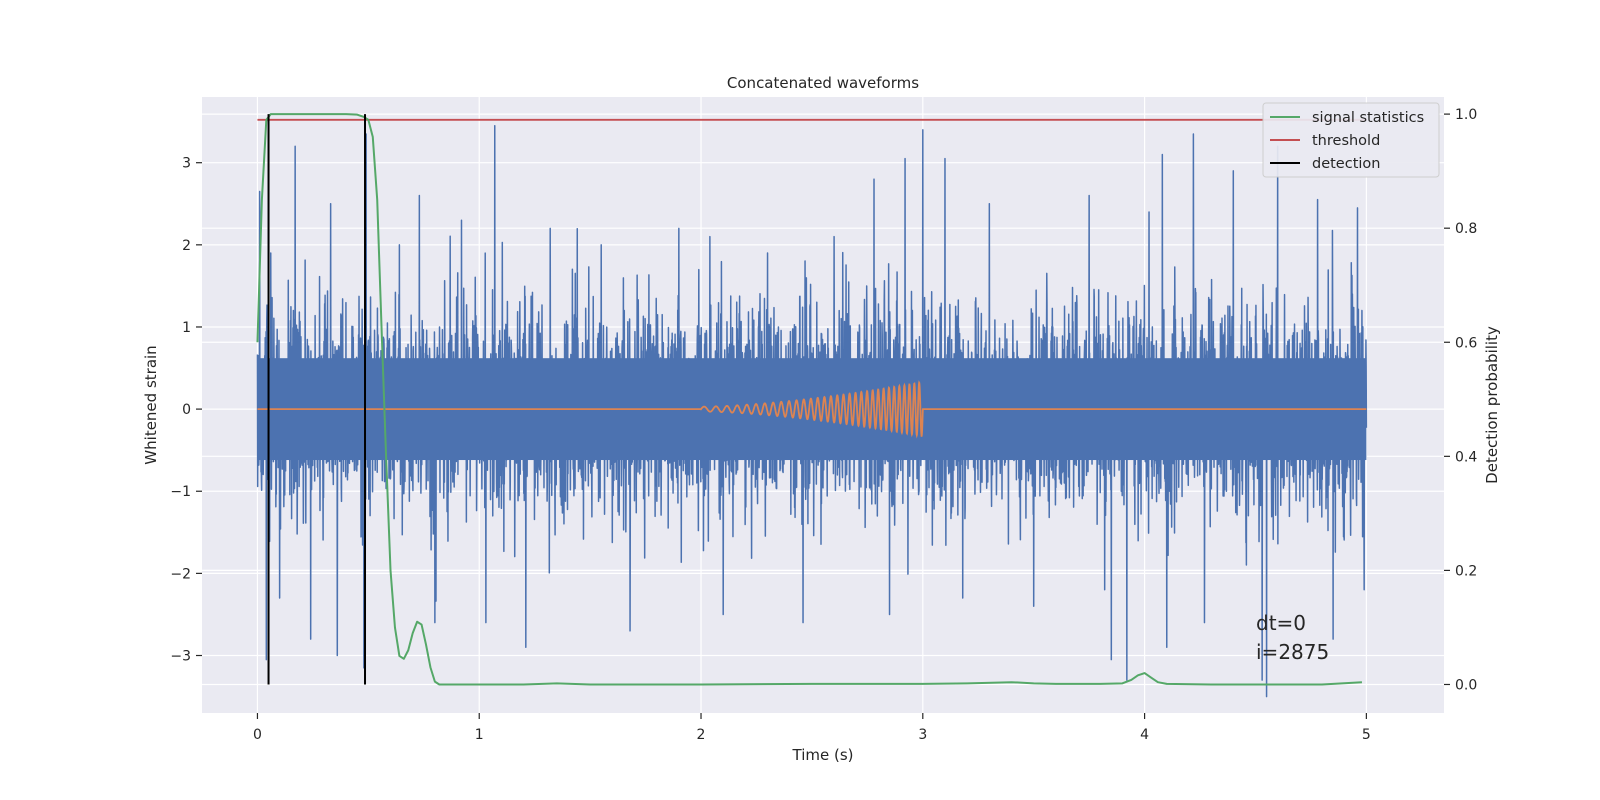 The image size is (1600, 800). I want to click on y-tick-label: 0, so click(186, 410).